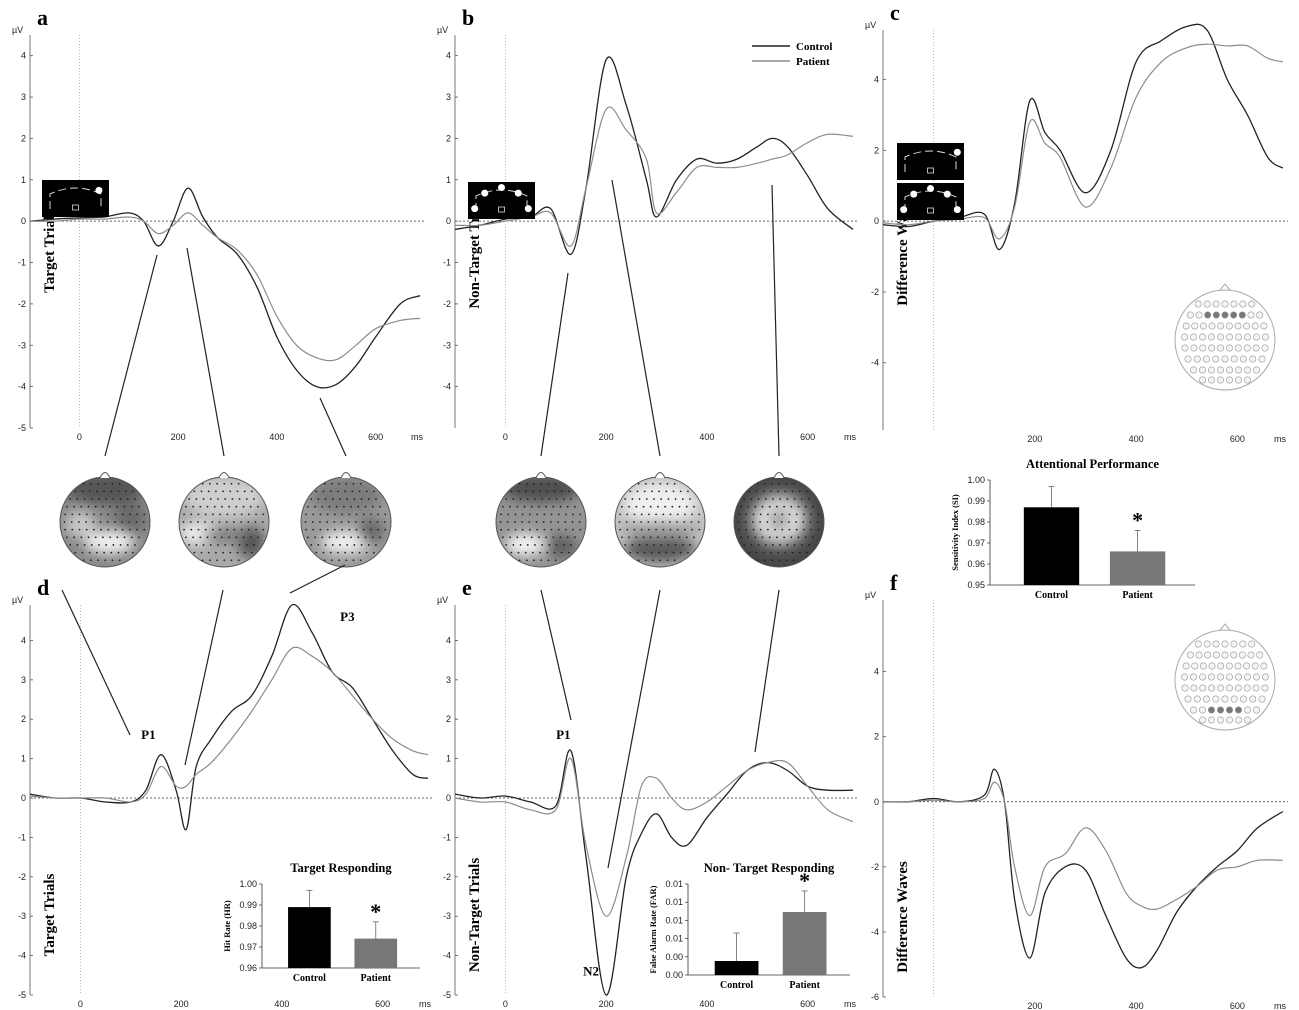 This screenshot has height=1010, width=1299. I want to click on x-unit-label: ms, so click(1280, 439).